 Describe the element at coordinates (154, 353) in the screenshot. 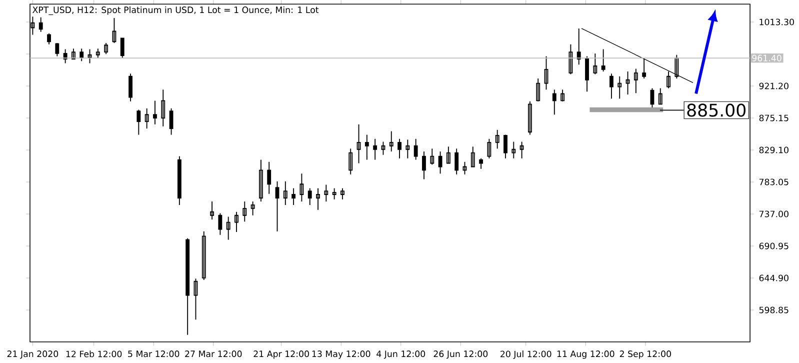

I see `x-tick-label: 5 Mar 12:00` at that location.